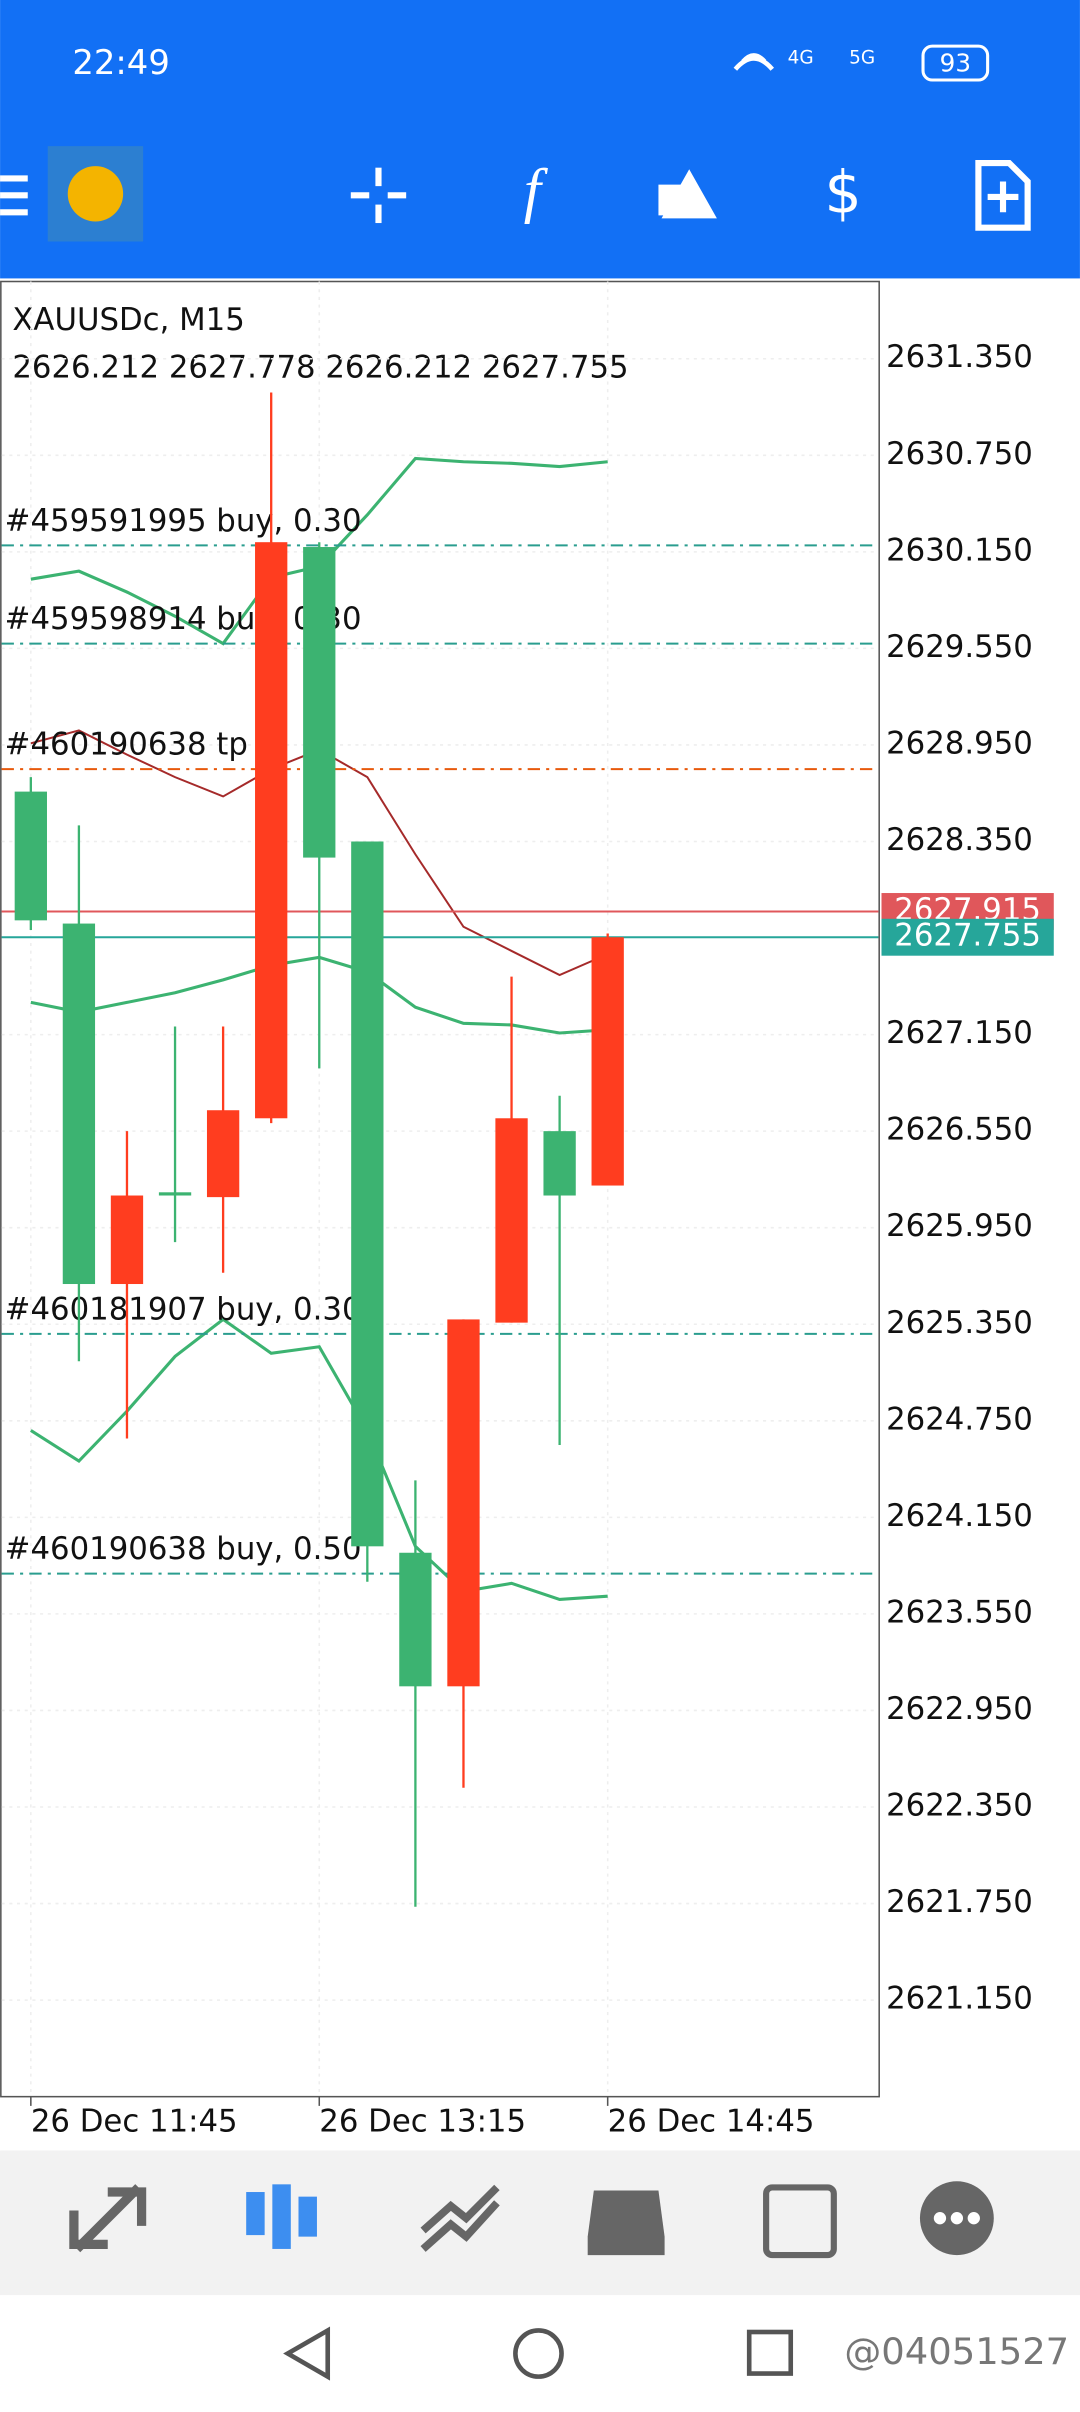 The height and width of the screenshot is (2412, 1080). Describe the element at coordinates (460, 2218) in the screenshot. I see `trade-tab` at that location.